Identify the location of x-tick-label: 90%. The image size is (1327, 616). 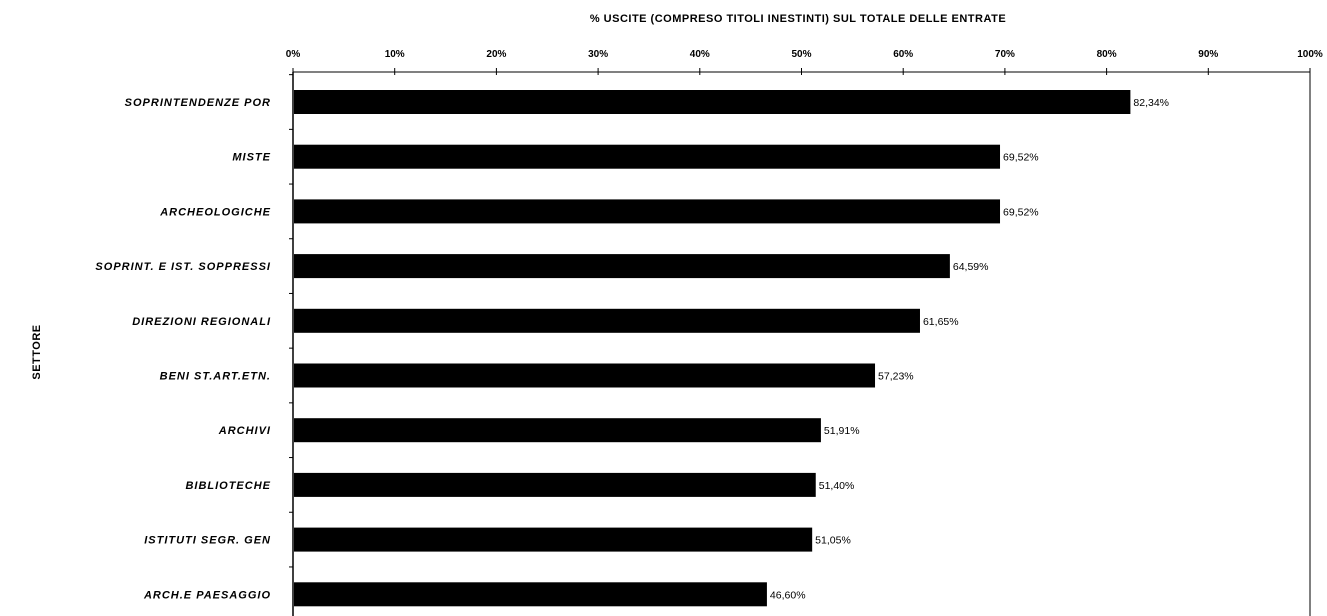
(1208, 54).